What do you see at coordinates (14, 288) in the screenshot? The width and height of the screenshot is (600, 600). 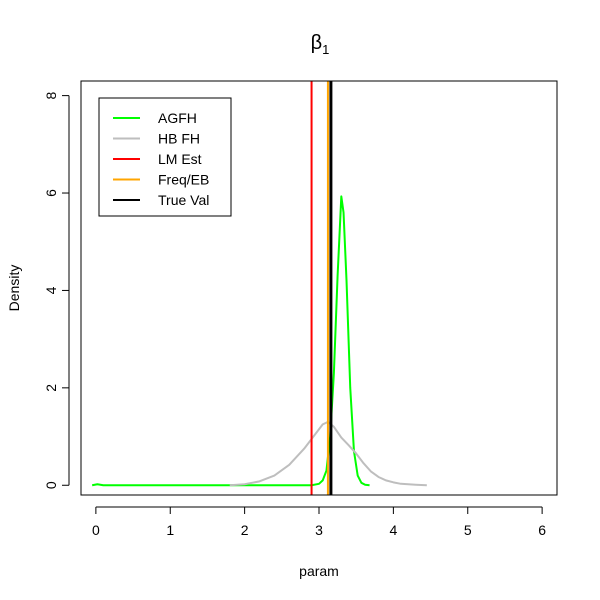 I see `y-axis-title: Density` at bounding box center [14, 288].